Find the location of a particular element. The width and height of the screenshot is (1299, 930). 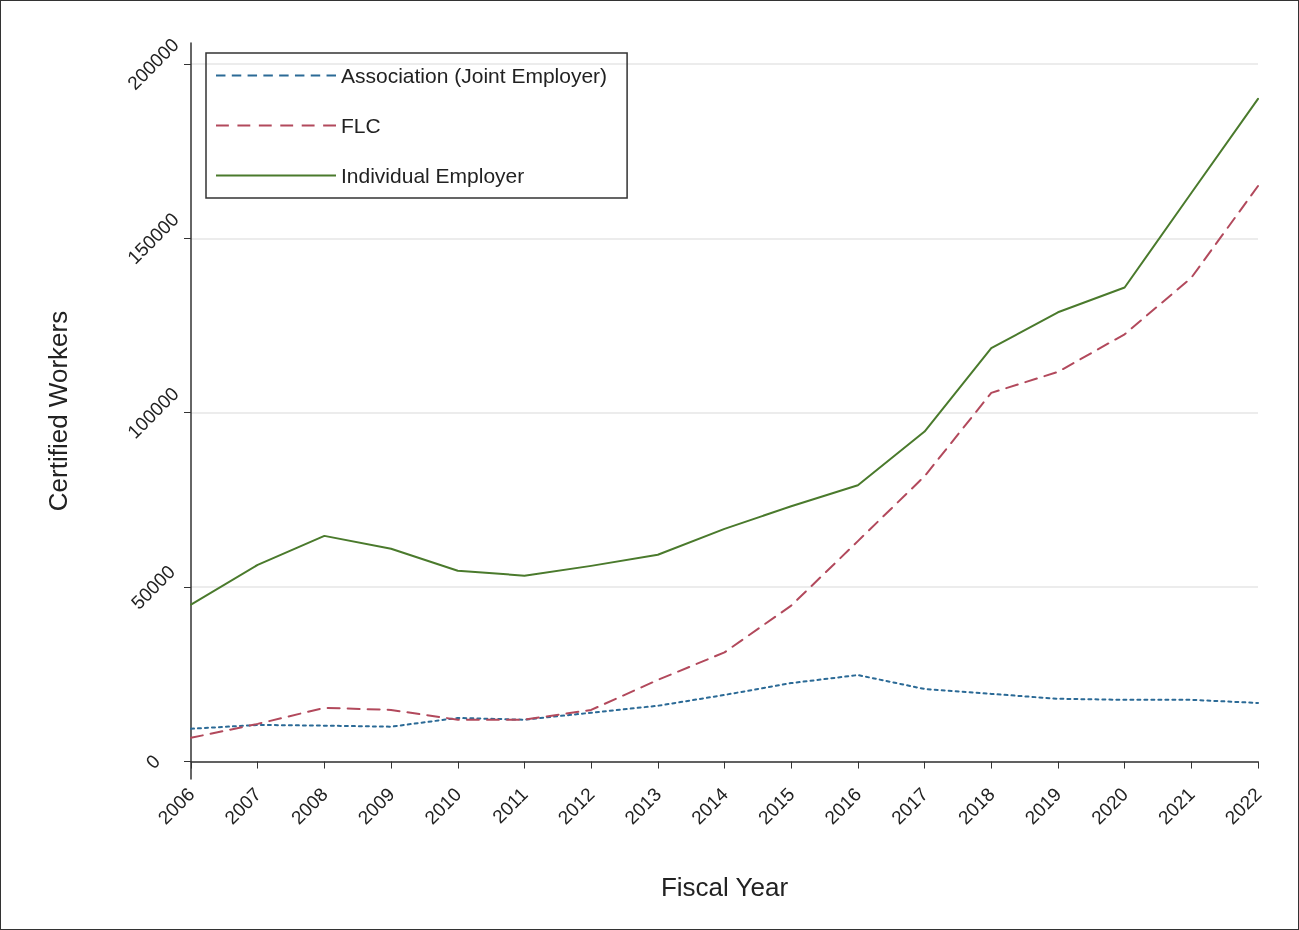

legend-label: Individual Employer is located at coordinates (433, 175).